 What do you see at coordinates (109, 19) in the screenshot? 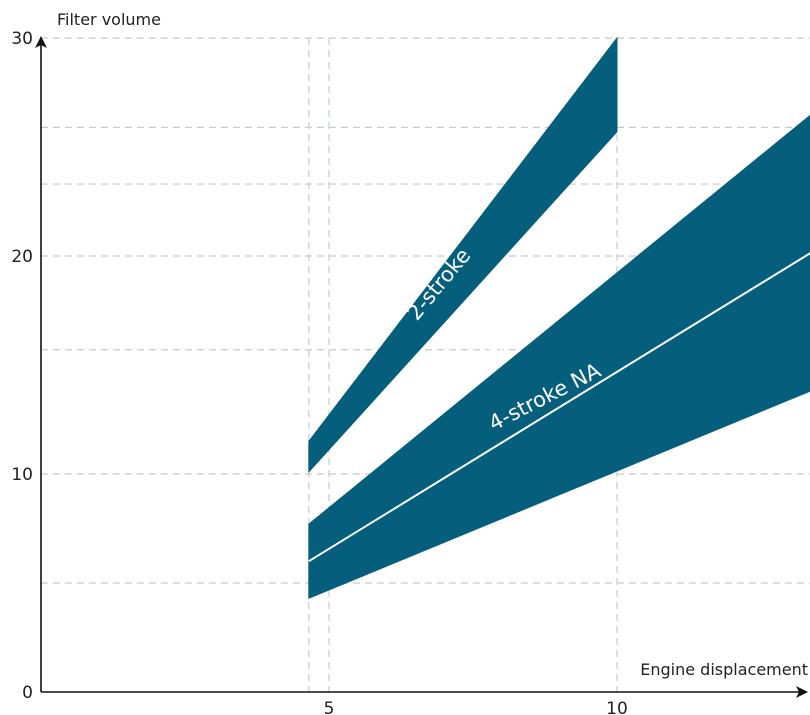
I see `y-axis-label: Filter volume` at bounding box center [109, 19].